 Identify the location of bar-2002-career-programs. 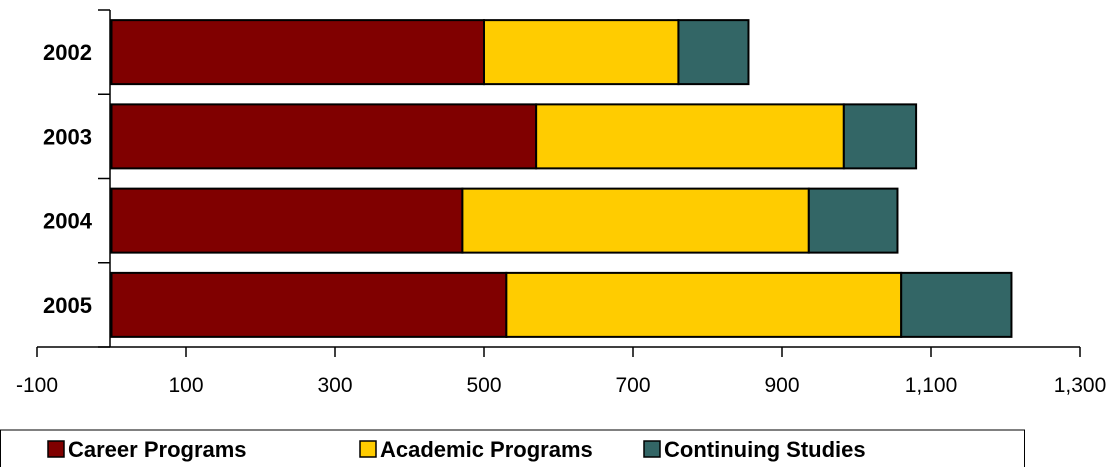
(297, 52).